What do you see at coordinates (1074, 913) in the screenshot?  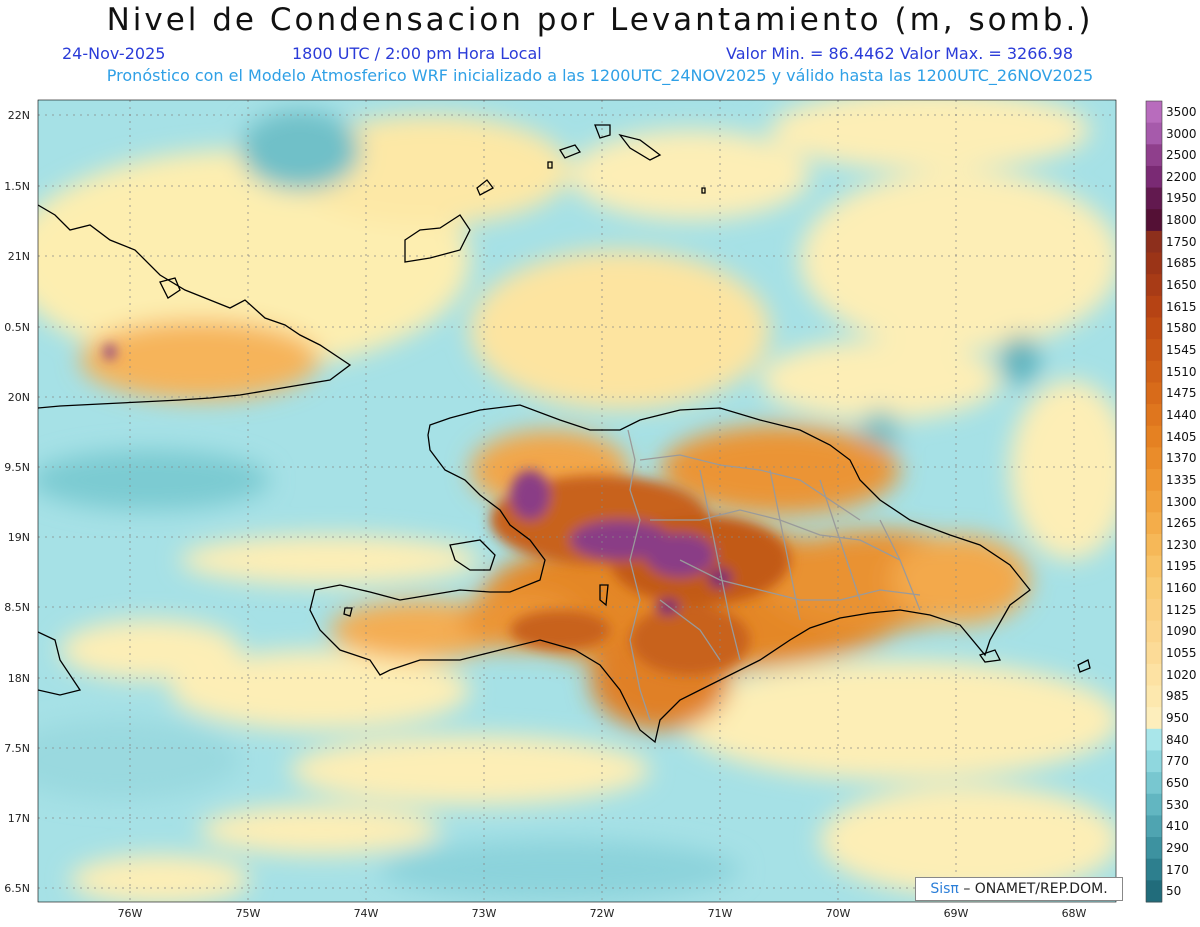 I see `svg-text: 68W` at bounding box center [1074, 913].